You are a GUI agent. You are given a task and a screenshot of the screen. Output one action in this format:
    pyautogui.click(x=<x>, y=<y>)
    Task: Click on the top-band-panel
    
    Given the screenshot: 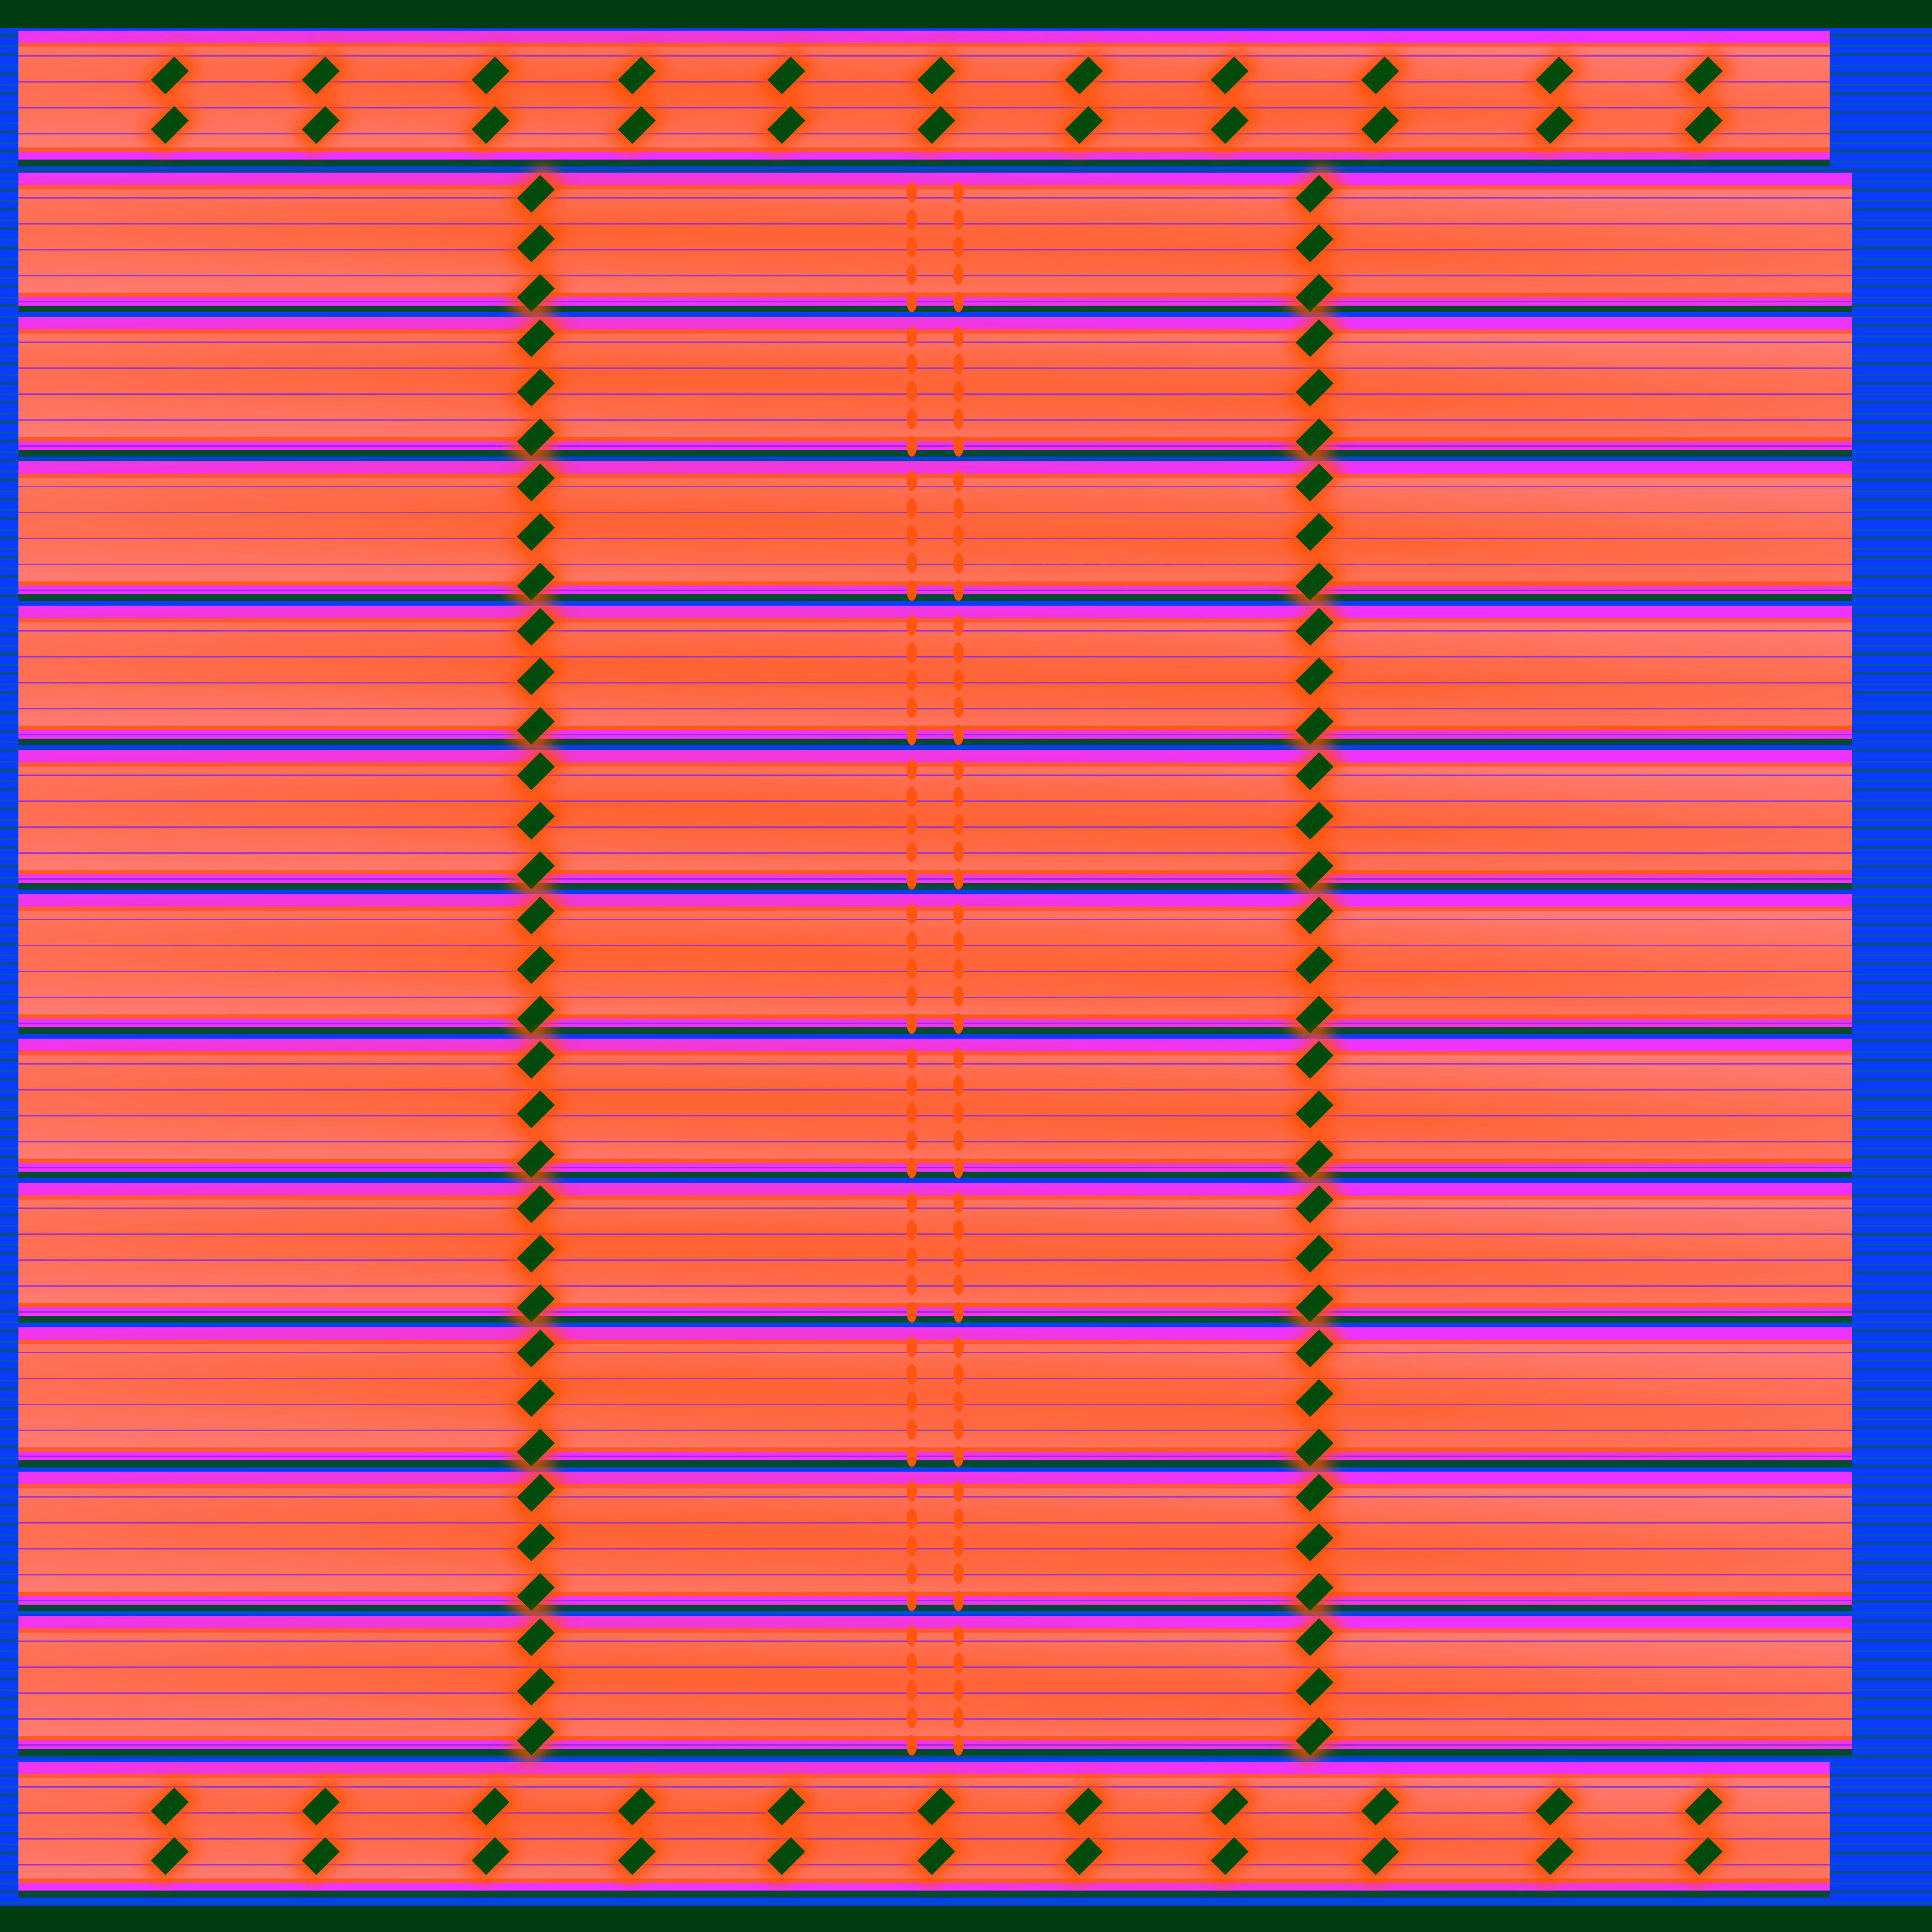 What is the action you would take?
    pyautogui.click(x=924, y=99)
    